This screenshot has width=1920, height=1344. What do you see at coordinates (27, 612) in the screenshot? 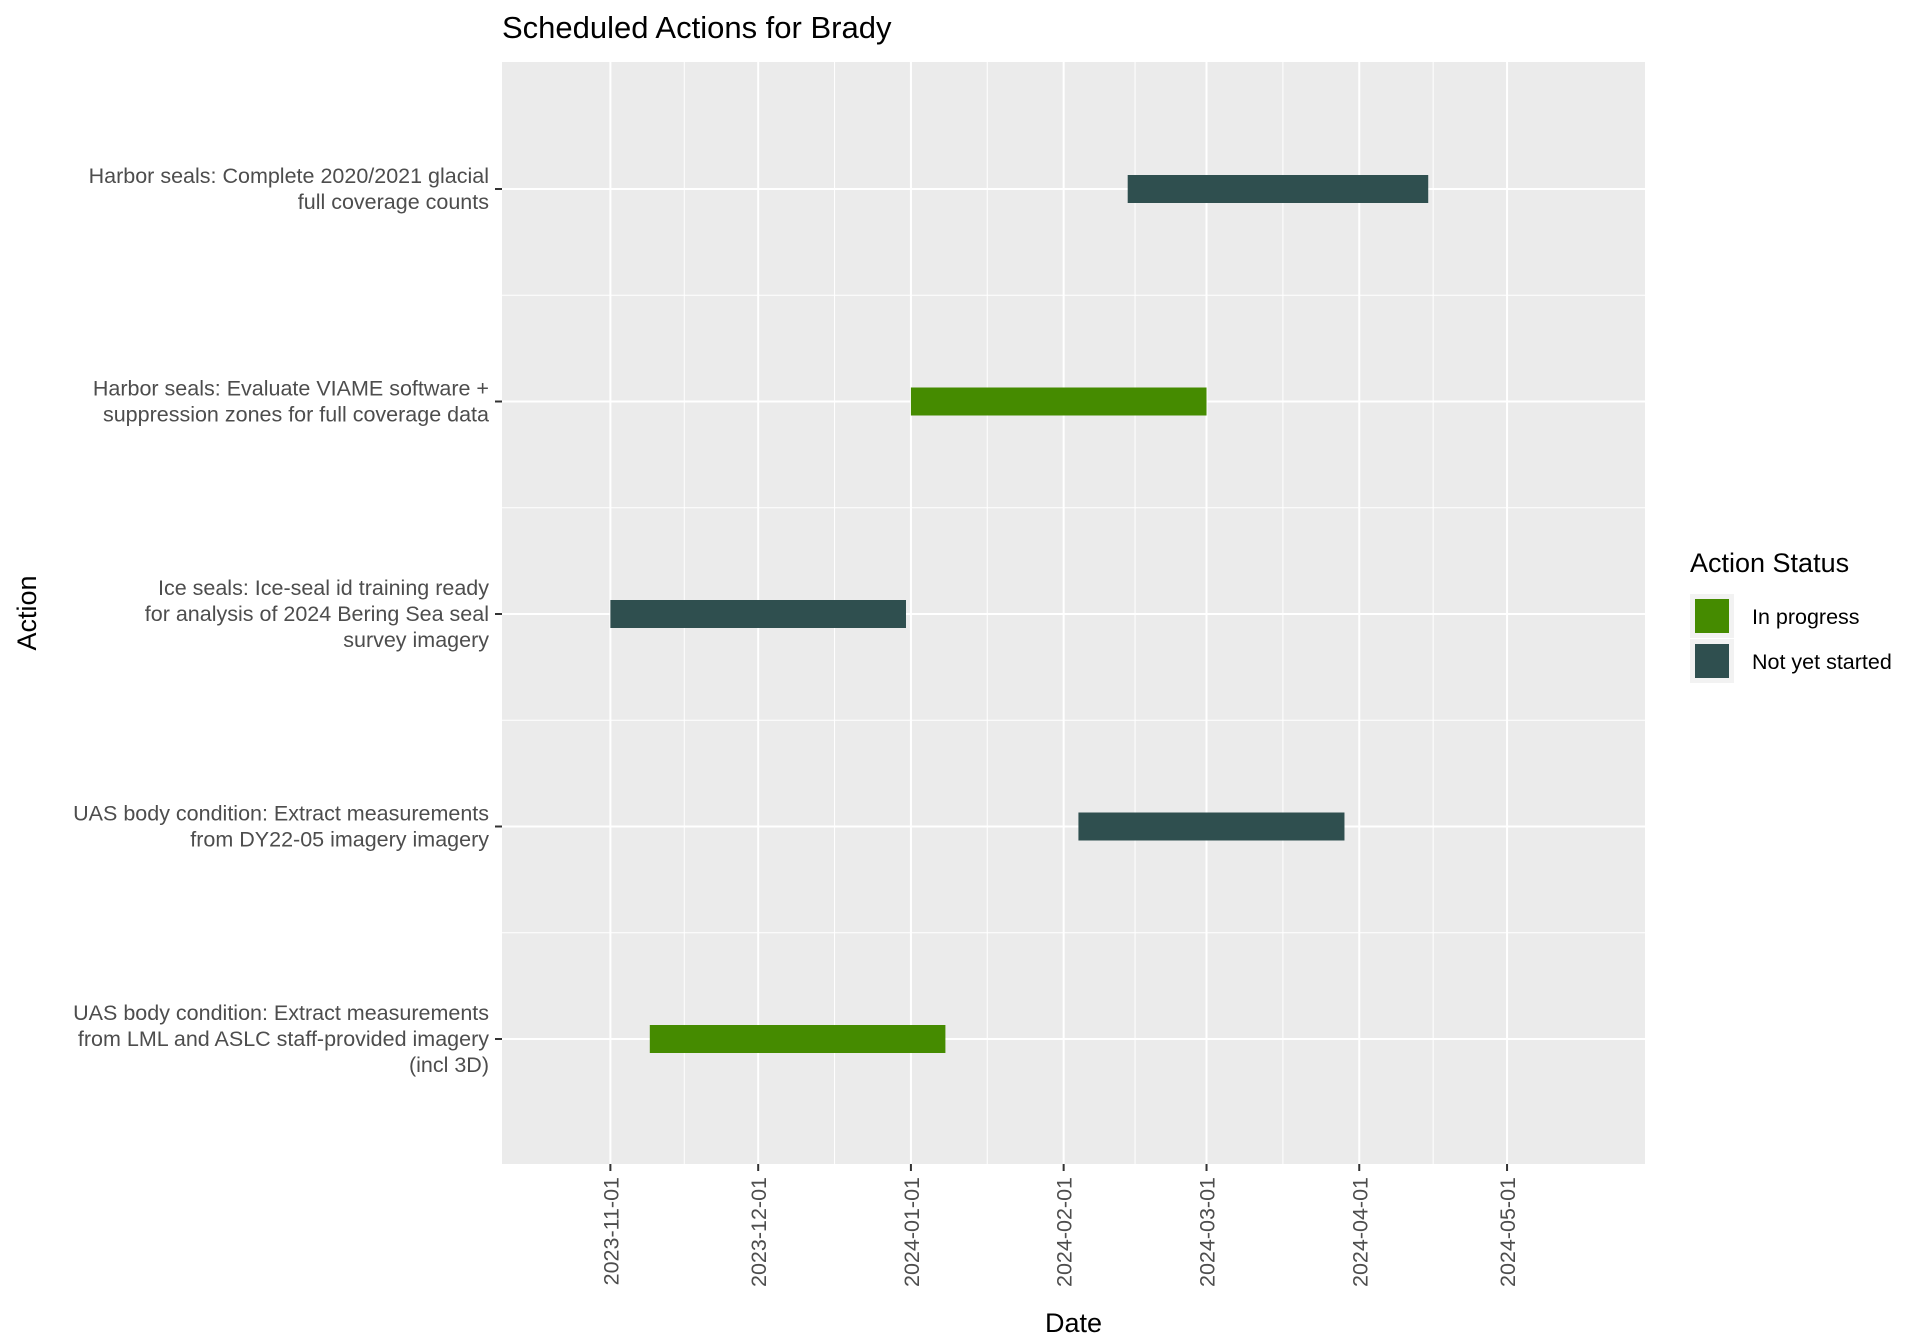
I see `y-axis-title: Action` at bounding box center [27, 612].